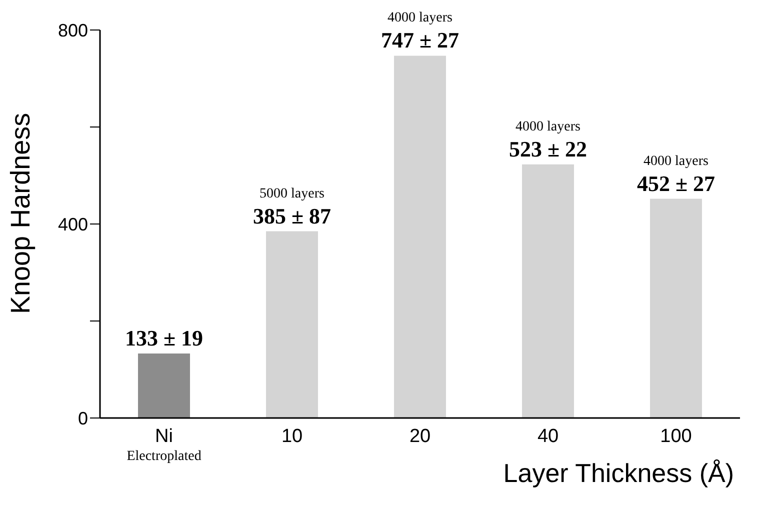 The height and width of the screenshot is (506, 768). What do you see at coordinates (21, 213) in the screenshot?
I see `y-axis-title: Knoop Hardness` at bounding box center [21, 213].